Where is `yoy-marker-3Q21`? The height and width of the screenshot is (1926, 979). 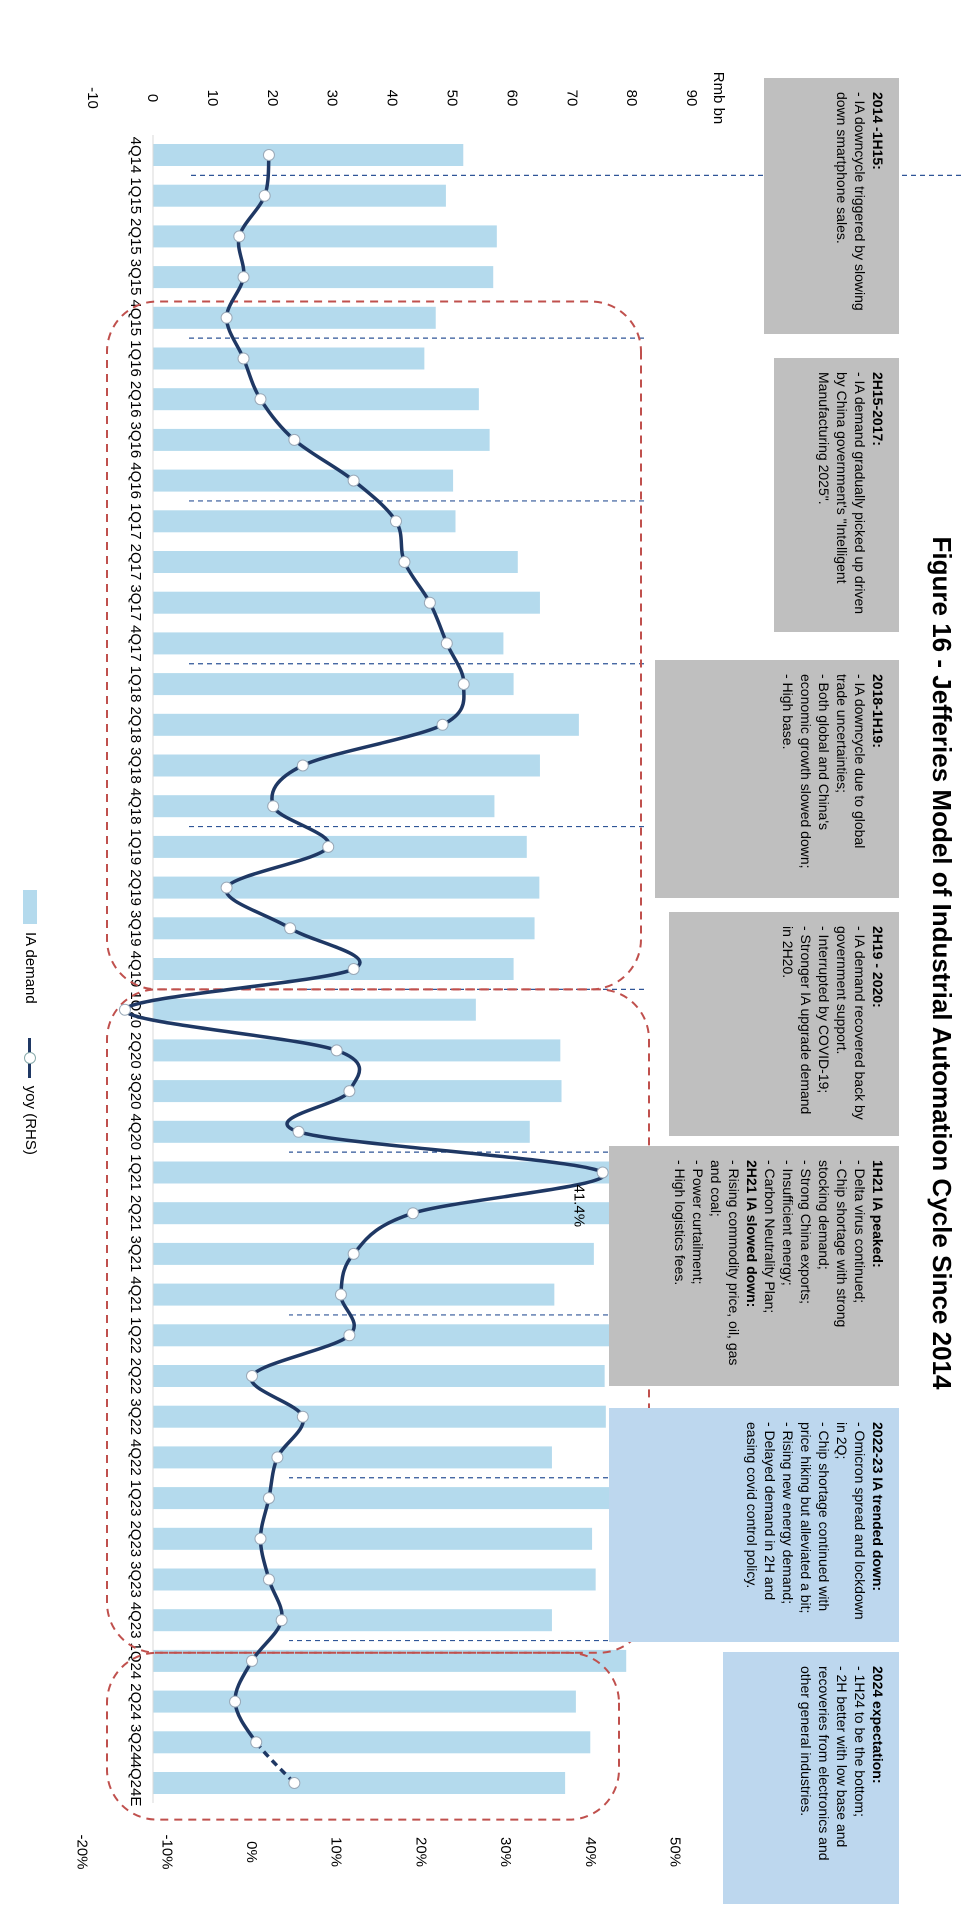
yoy-marker-3Q21 is located at coordinates (353, 1253).